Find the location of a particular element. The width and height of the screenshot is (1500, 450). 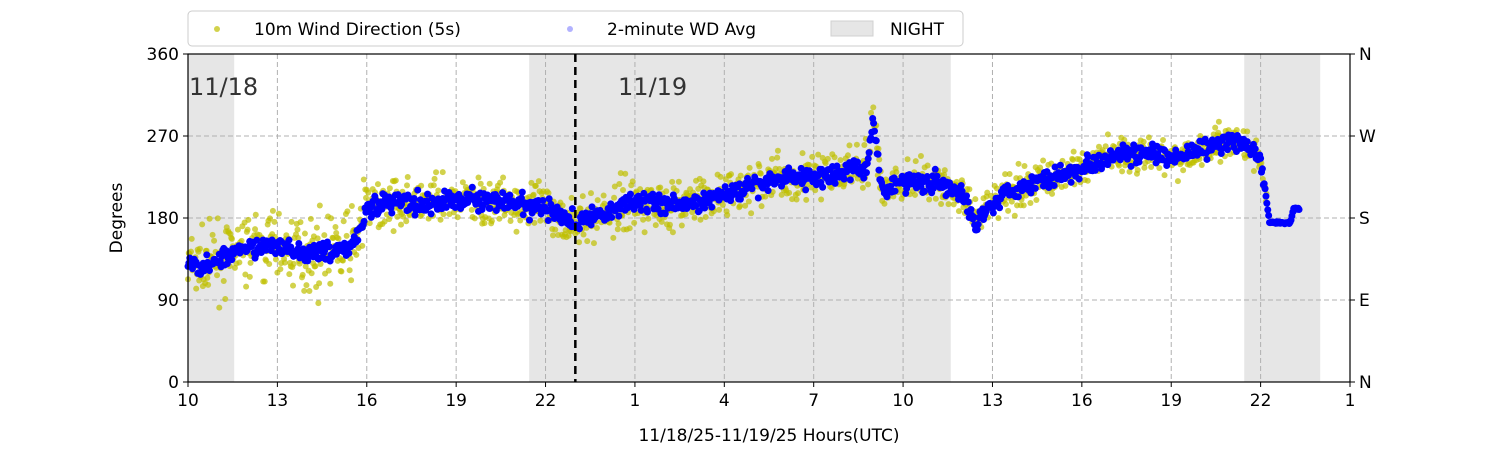

y-tick-label: 270 is located at coordinates (163, 137).